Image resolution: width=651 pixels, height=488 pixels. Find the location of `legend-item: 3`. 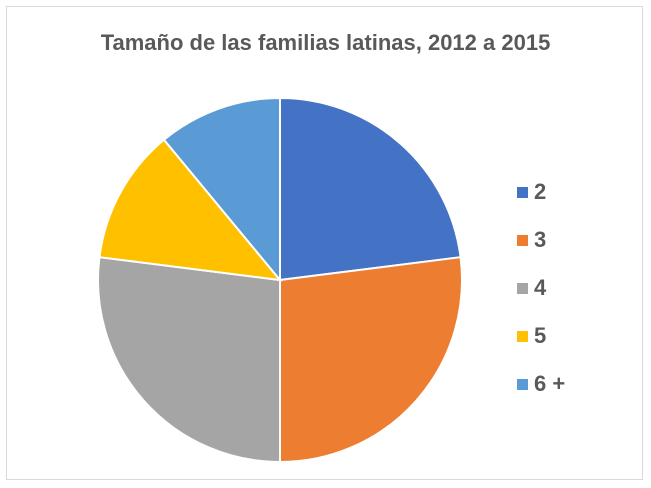

legend-item: 3 is located at coordinates (541, 240).